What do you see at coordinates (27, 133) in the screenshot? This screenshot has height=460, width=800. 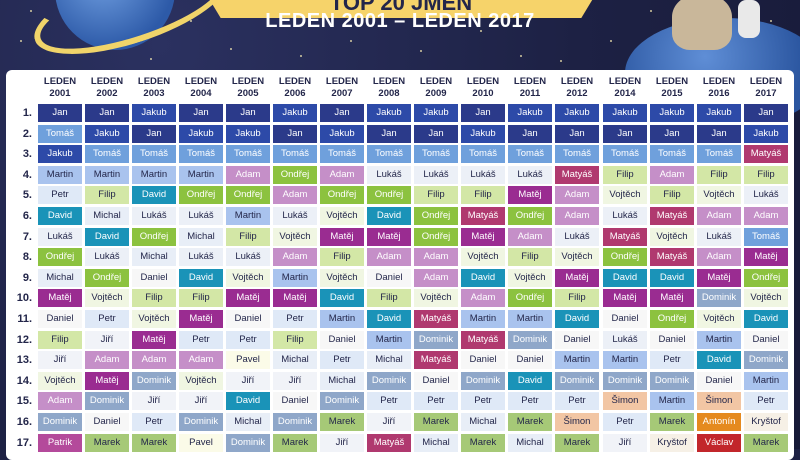 I see `rank-number: 2.` at bounding box center [27, 133].